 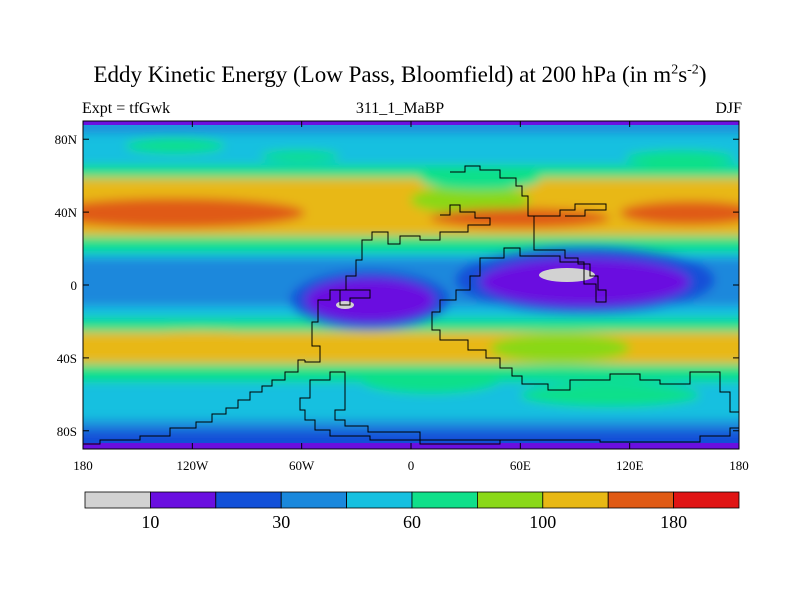 I want to click on colorbar-label: 180, so click(x=673, y=522).